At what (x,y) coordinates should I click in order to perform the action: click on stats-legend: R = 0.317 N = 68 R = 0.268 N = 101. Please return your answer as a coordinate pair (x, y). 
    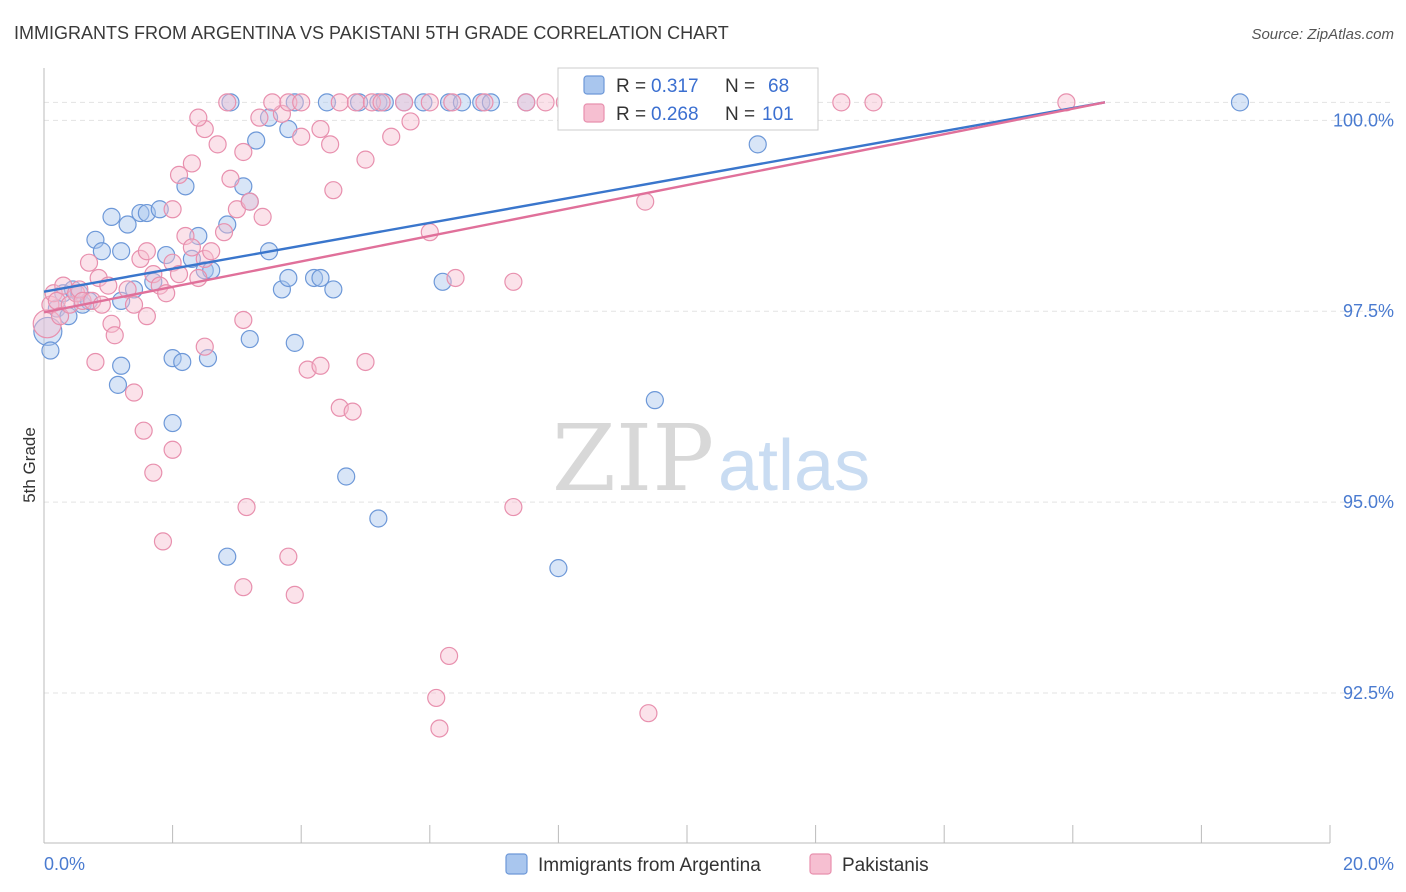
    Looking at the image, I should click on (688, 99).